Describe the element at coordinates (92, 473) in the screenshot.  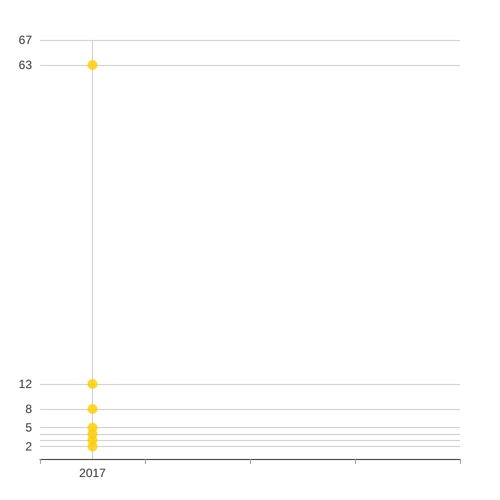
I see `x-tick-label: 2017` at that location.